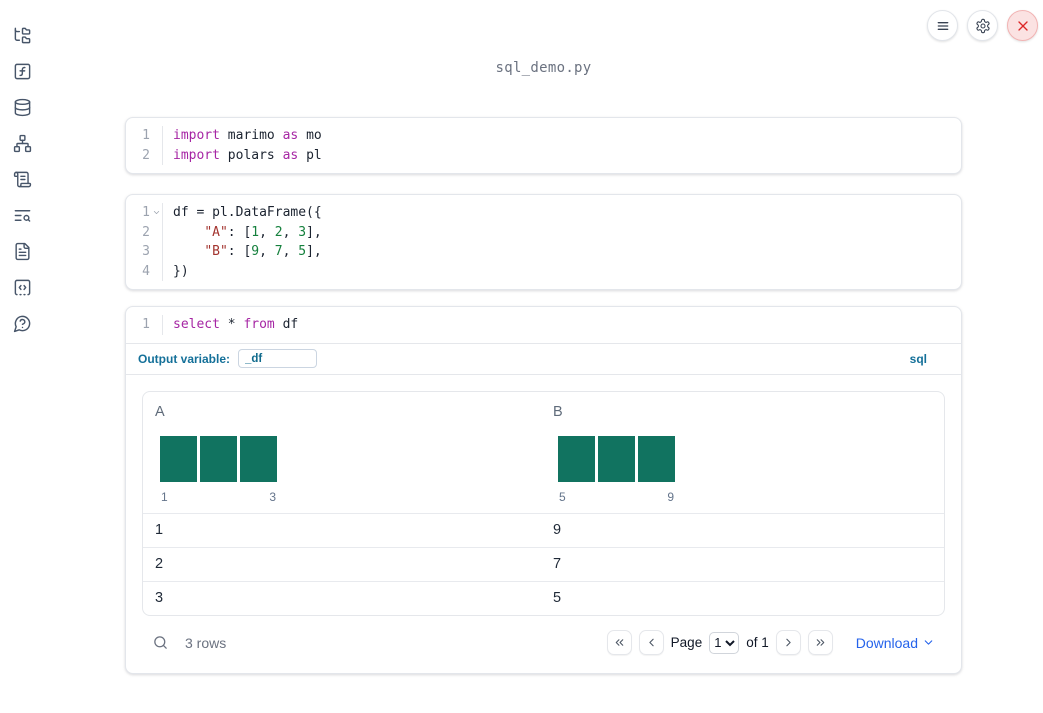  What do you see at coordinates (164, 496) in the screenshot?
I see `axis-label: 1` at bounding box center [164, 496].